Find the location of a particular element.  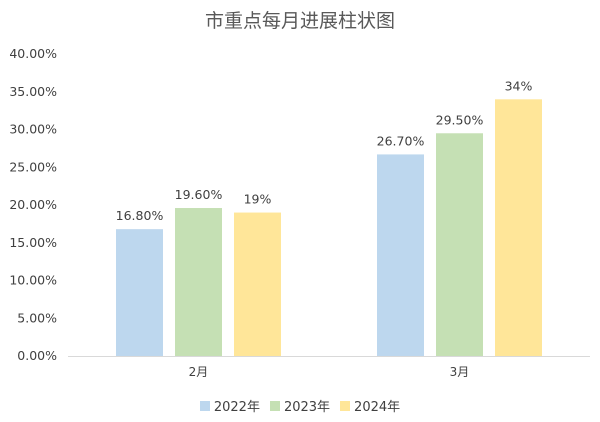

legend-swatch-2023 is located at coordinates (274, 405).